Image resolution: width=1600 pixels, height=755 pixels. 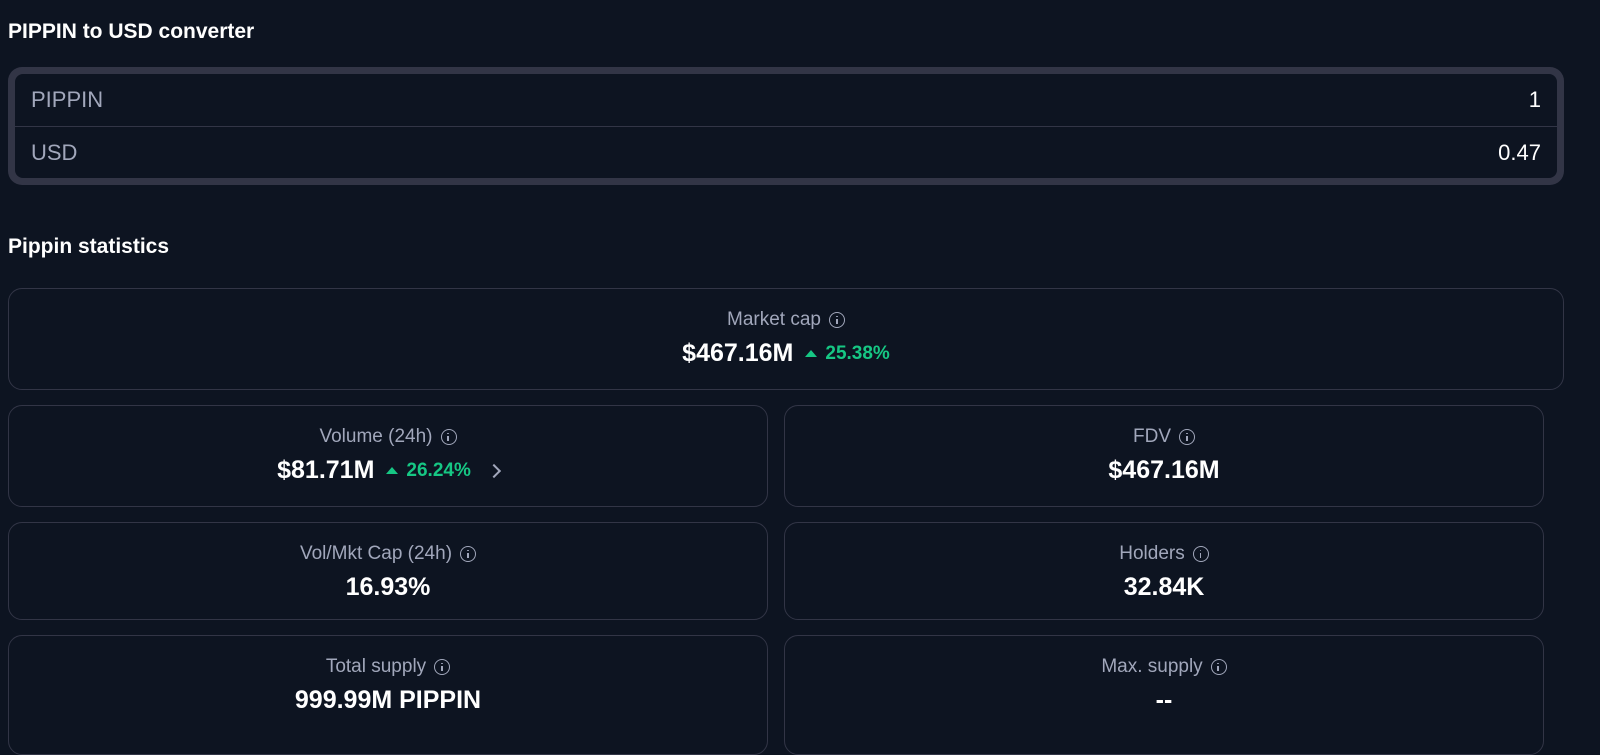 I want to click on market-cap-value: $467.16M, so click(x=738, y=353).